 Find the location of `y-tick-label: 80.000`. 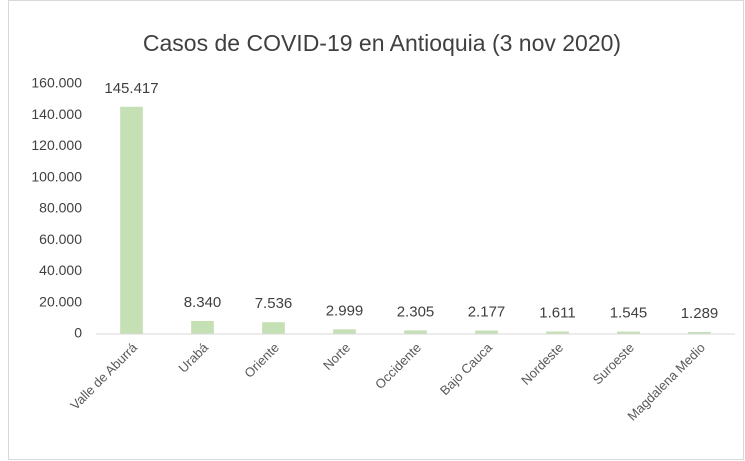

y-tick-label: 80.000 is located at coordinates (60, 208).